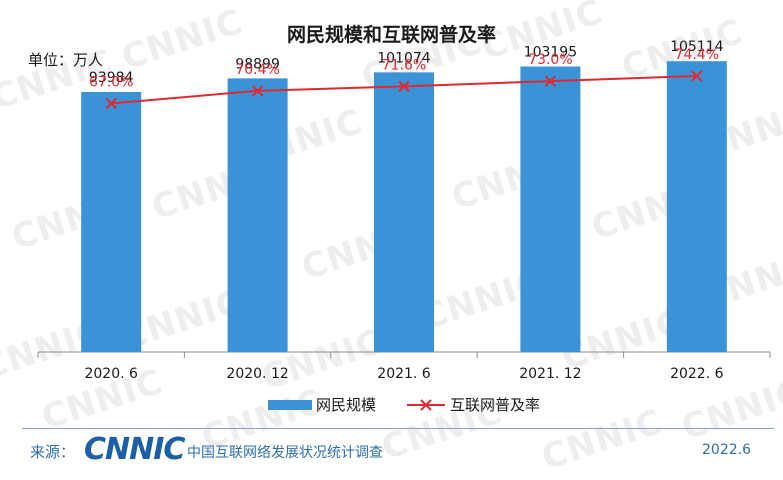 This screenshot has height=480, width=783. I want to click on line-value-label: 73.0%, so click(550, 60).